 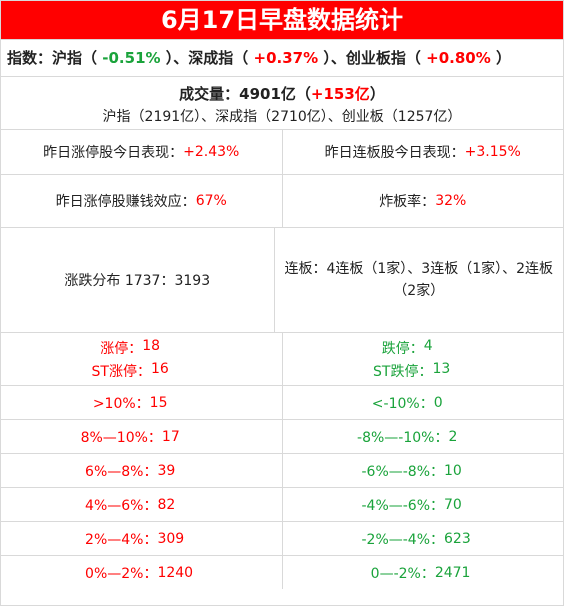 What do you see at coordinates (245, 94) in the screenshot?
I see `volume-label: 成交量：4901亿（` at bounding box center [245, 94].